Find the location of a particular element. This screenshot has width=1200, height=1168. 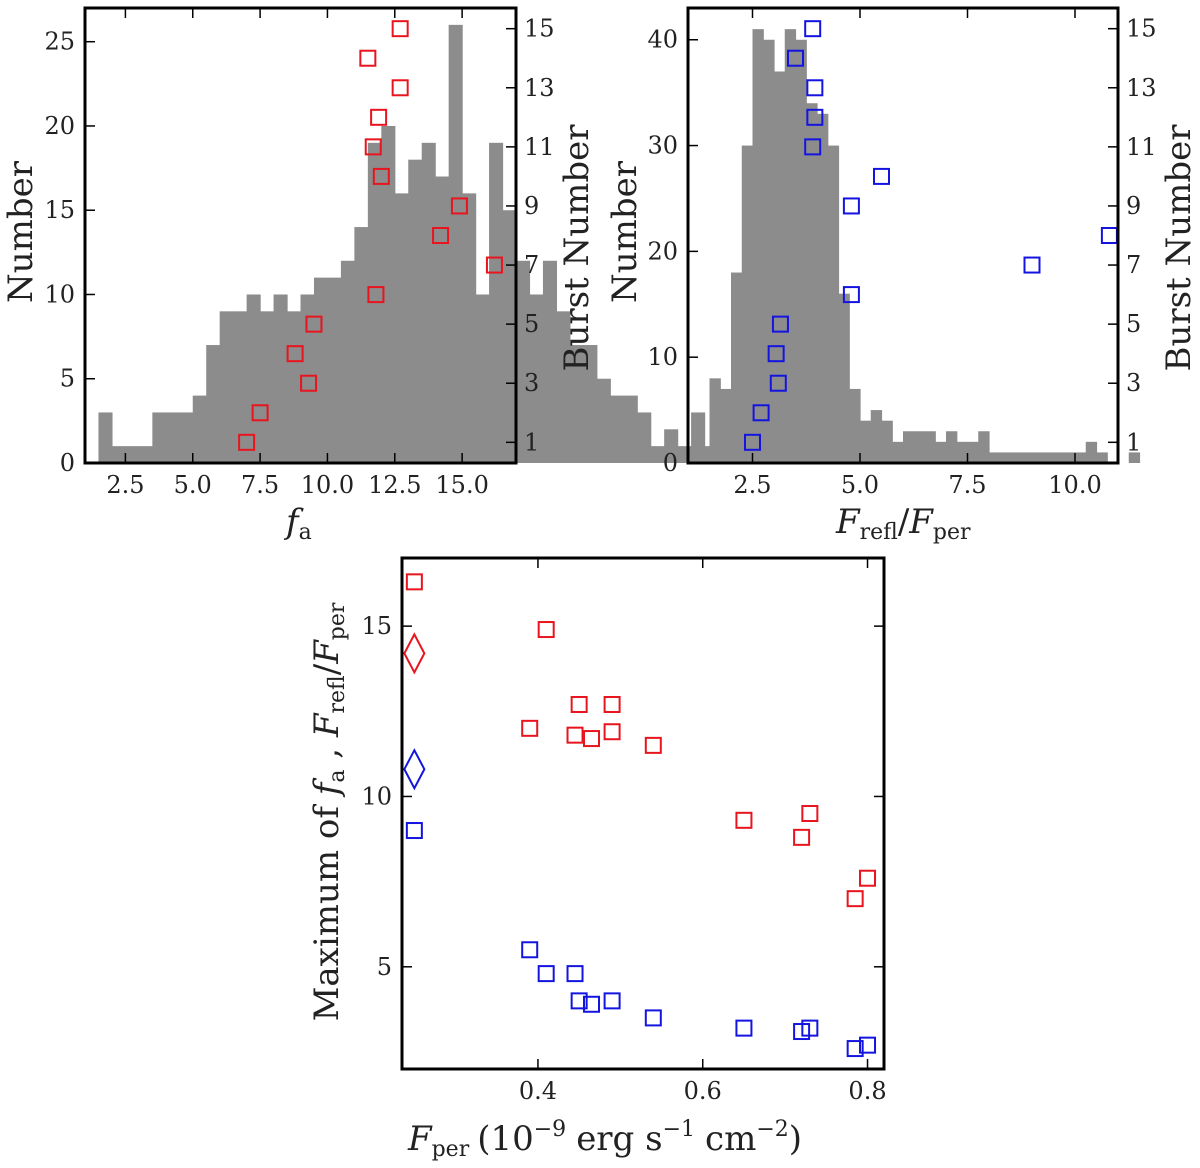

y-tick-label: 30 is located at coordinates (662, 146).